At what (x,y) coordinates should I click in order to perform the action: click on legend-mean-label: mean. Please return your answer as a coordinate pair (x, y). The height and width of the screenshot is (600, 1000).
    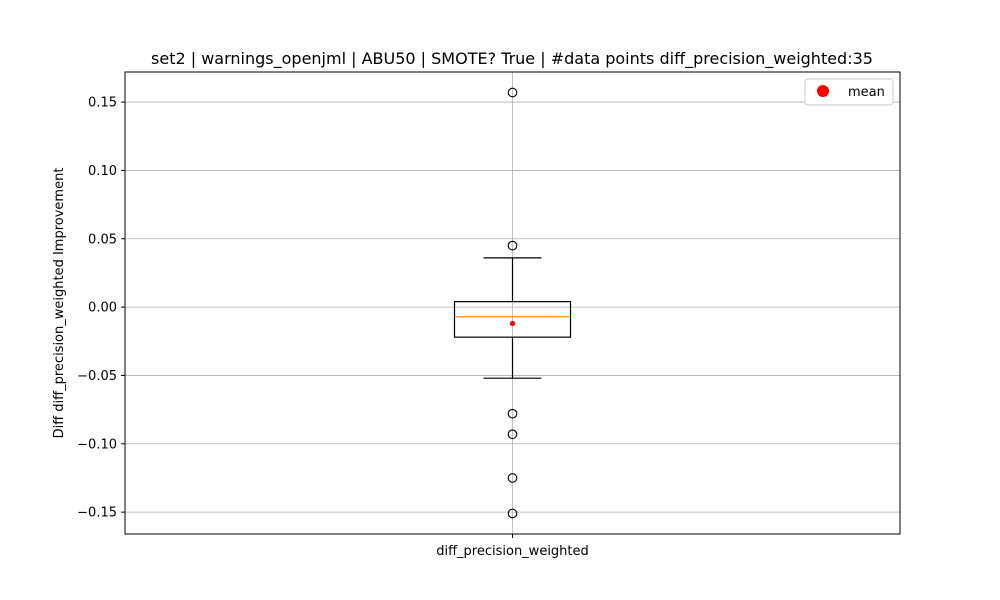
    Looking at the image, I should click on (866, 92).